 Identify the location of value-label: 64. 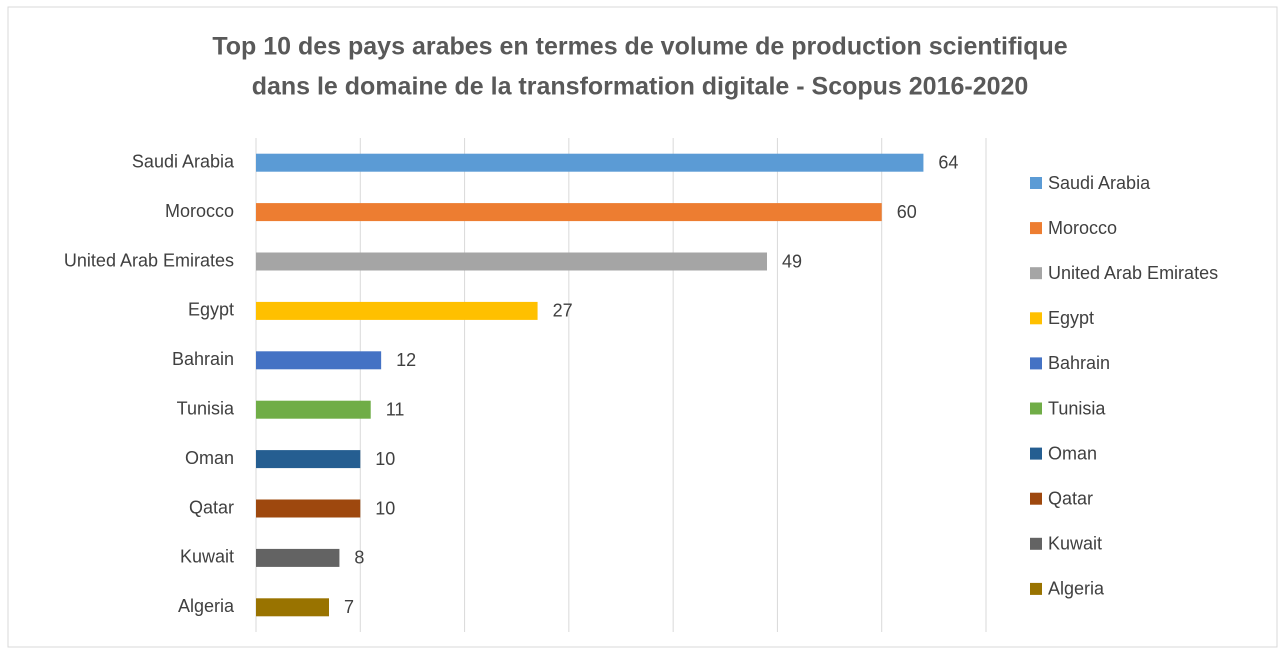
(948, 162).